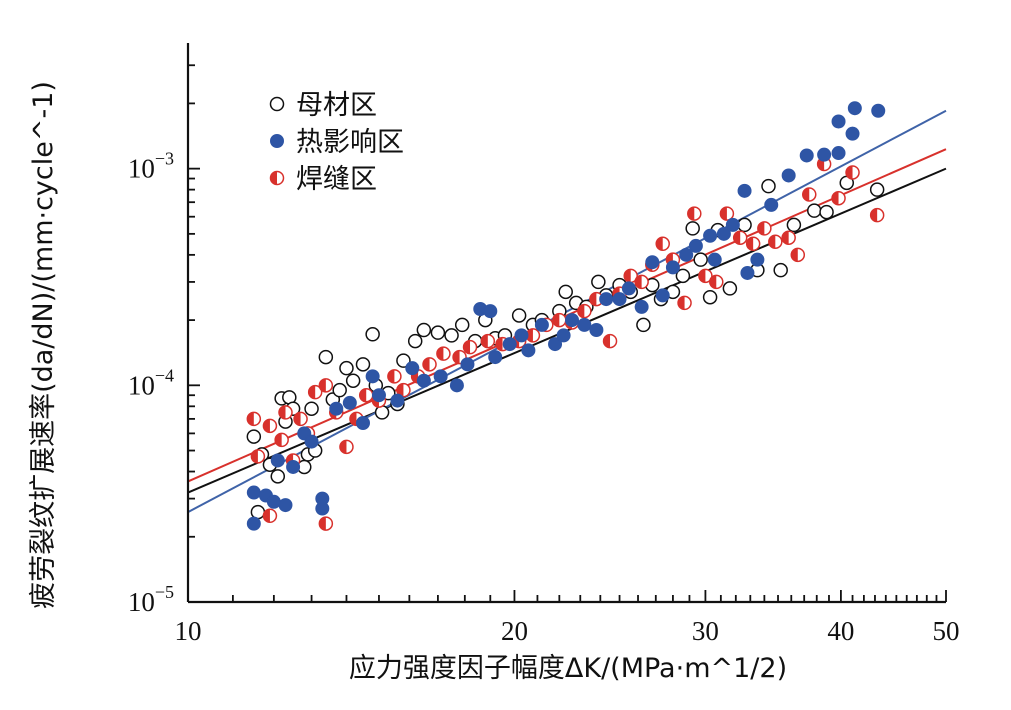 Image resolution: width=1011 pixels, height=710 pixels. I want to click on y-tick-label: 10⁻³, so click(151, 166).